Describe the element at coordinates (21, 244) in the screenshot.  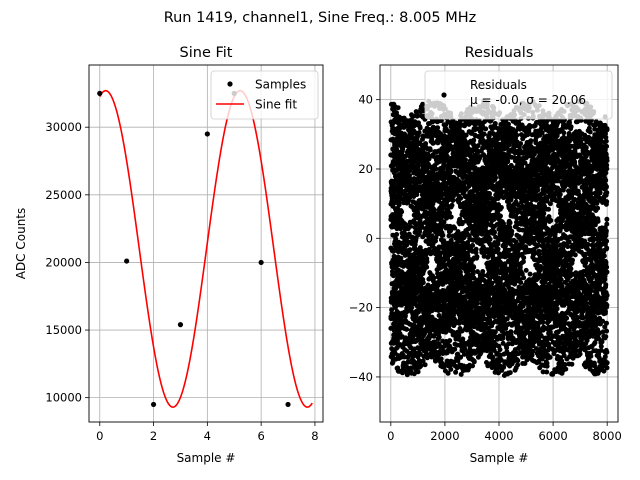
I see `sine-fit-ylabel: ADC Counts` at that location.